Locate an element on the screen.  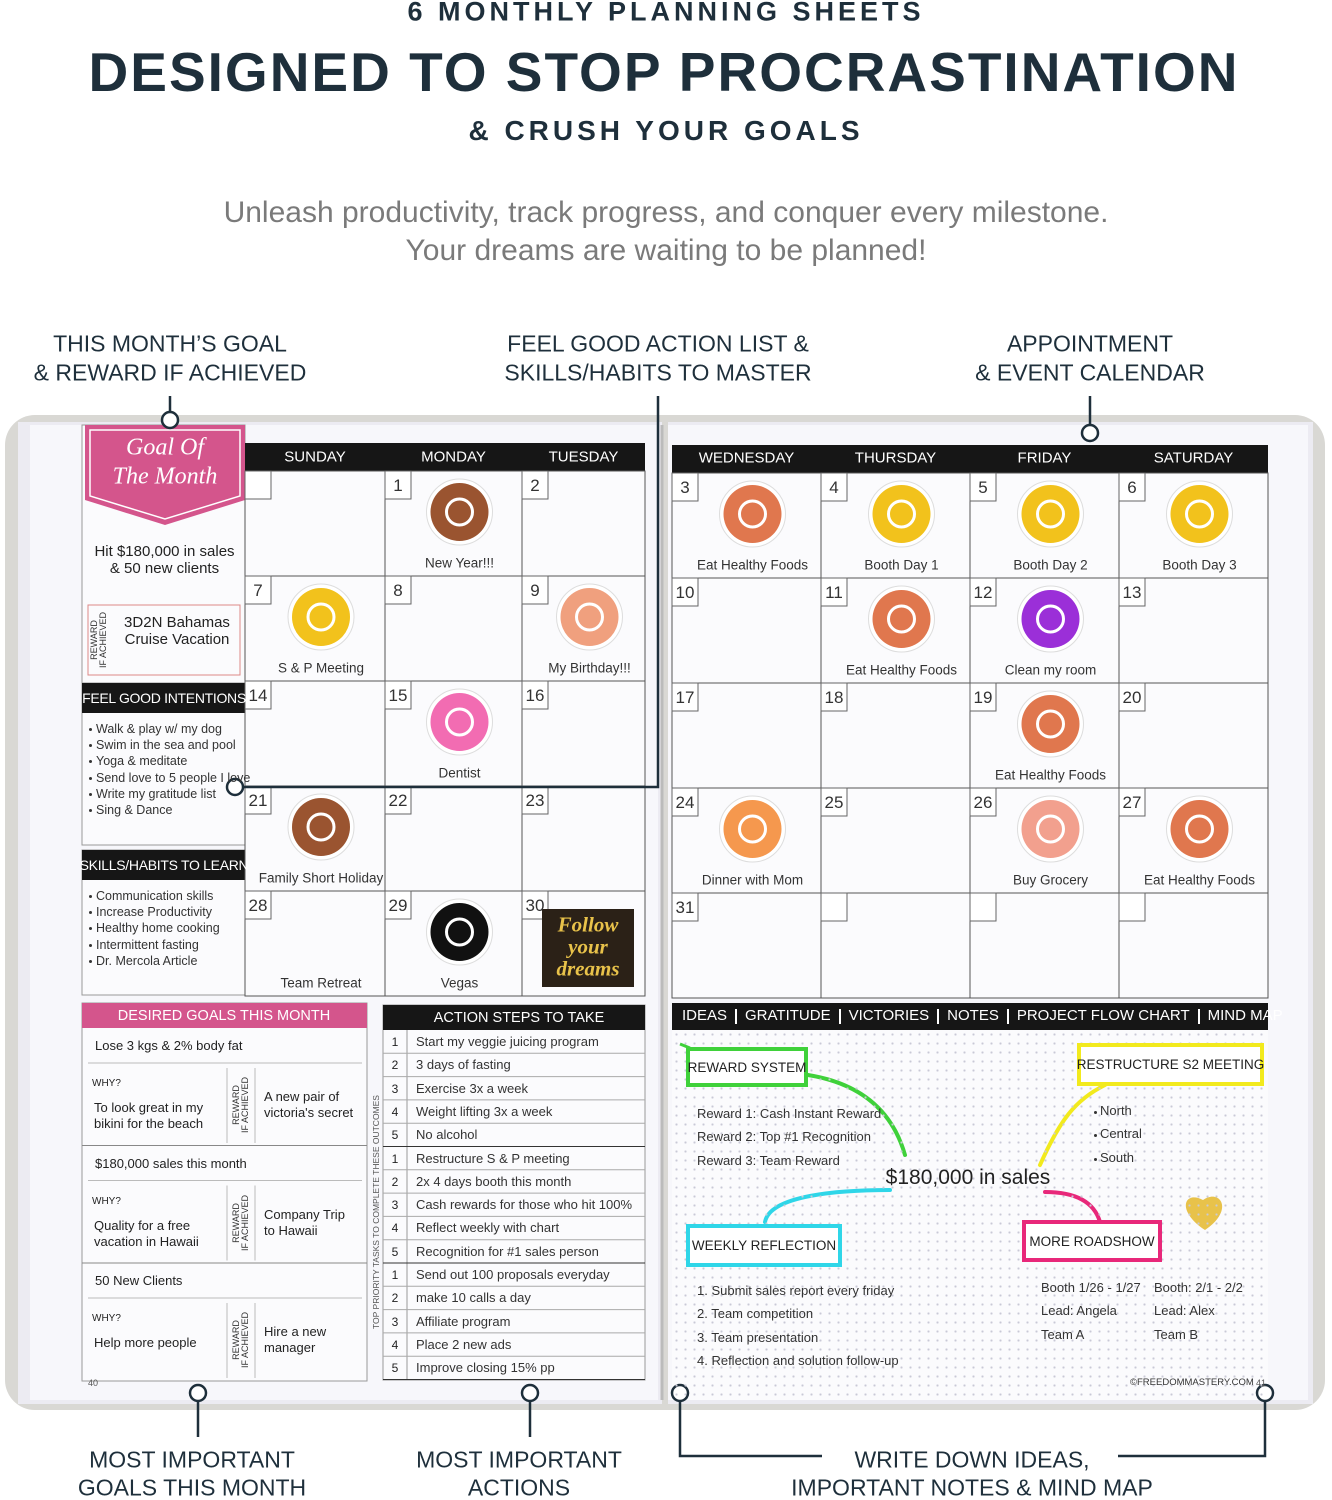
weekday: WEDNESDAY is located at coordinates (746, 458).